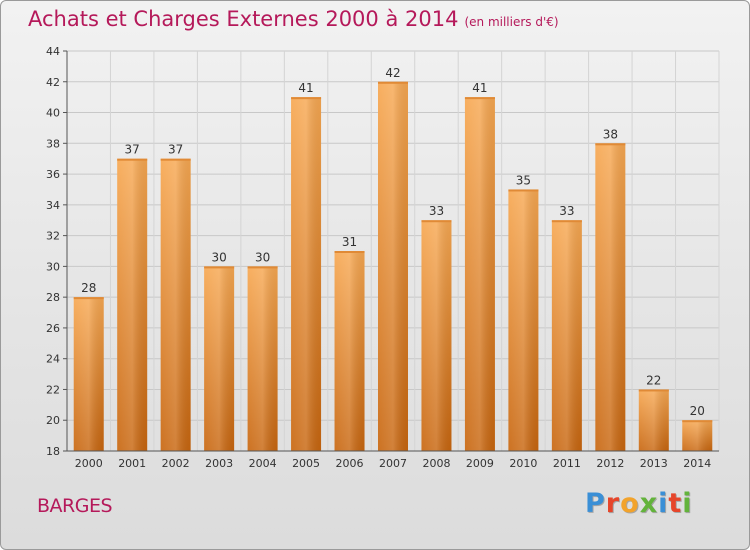 The height and width of the screenshot is (550, 750). Describe the element at coordinates (480, 463) in the screenshot. I see `x-tick-label: 2009` at that location.